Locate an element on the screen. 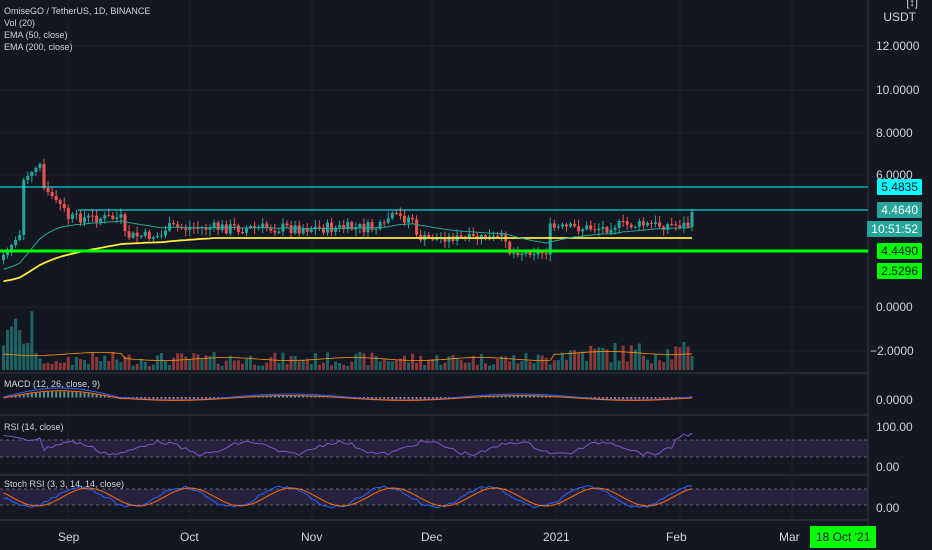  indicator-vol-label: Vol (20) is located at coordinates (20, 23).